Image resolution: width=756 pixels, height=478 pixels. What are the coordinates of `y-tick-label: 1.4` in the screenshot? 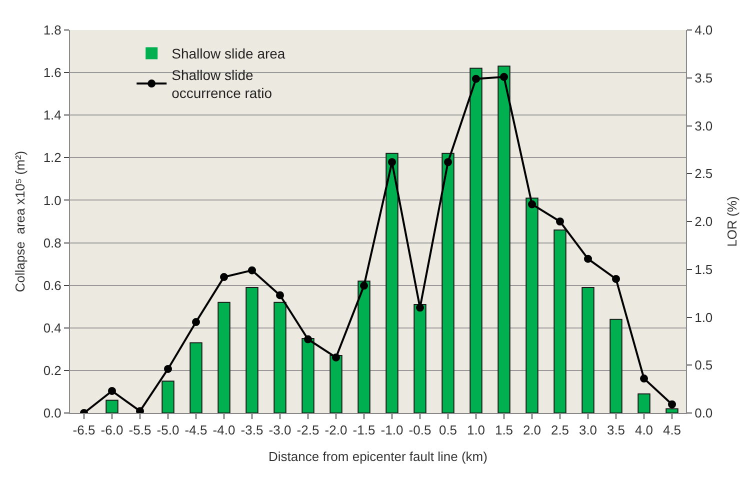 It's located at (52, 115).